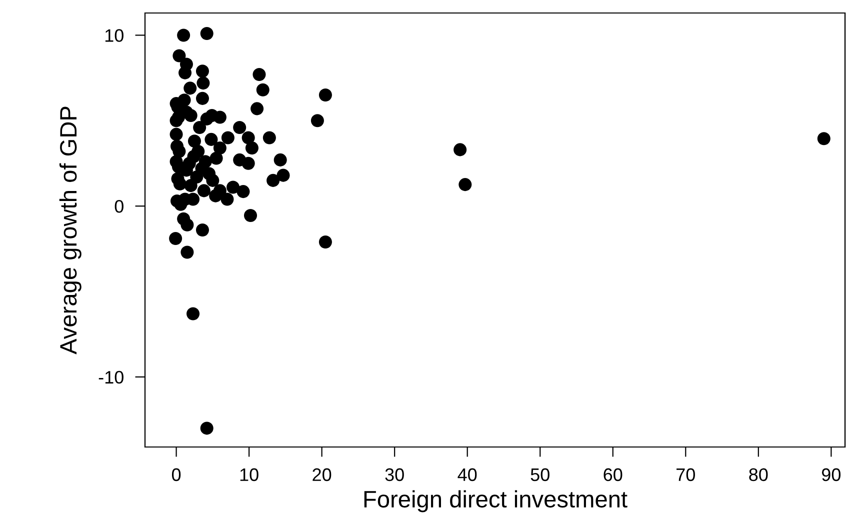 This screenshot has height=530, width=846. What do you see at coordinates (540, 475) in the screenshot?
I see `x-tick-label: 50` at bounding box center [540, 475].